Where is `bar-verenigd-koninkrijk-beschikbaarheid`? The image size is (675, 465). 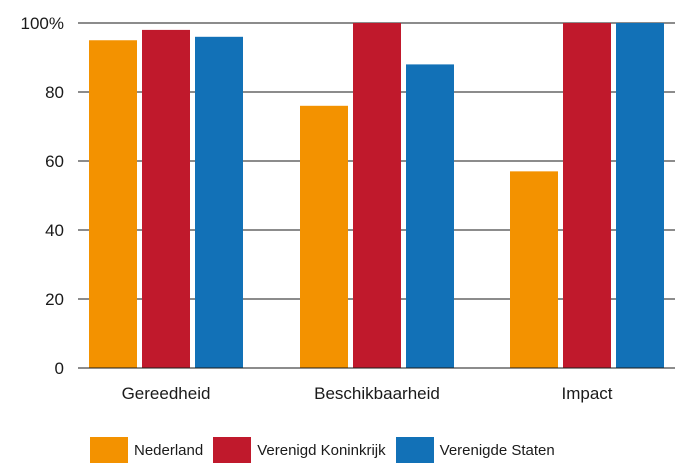 bar-verenigd-koninkrijk-beschikbaarheid is located at coordinates (377, 195).